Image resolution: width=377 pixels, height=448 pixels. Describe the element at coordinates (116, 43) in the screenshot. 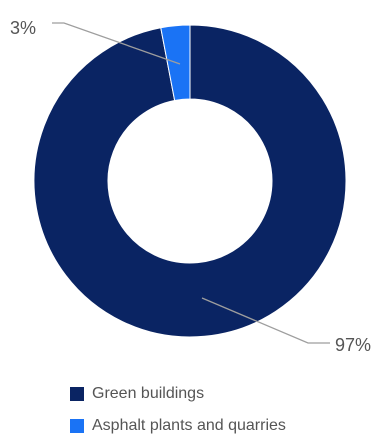

I see `leader-line-asphalt-plants` at that location.